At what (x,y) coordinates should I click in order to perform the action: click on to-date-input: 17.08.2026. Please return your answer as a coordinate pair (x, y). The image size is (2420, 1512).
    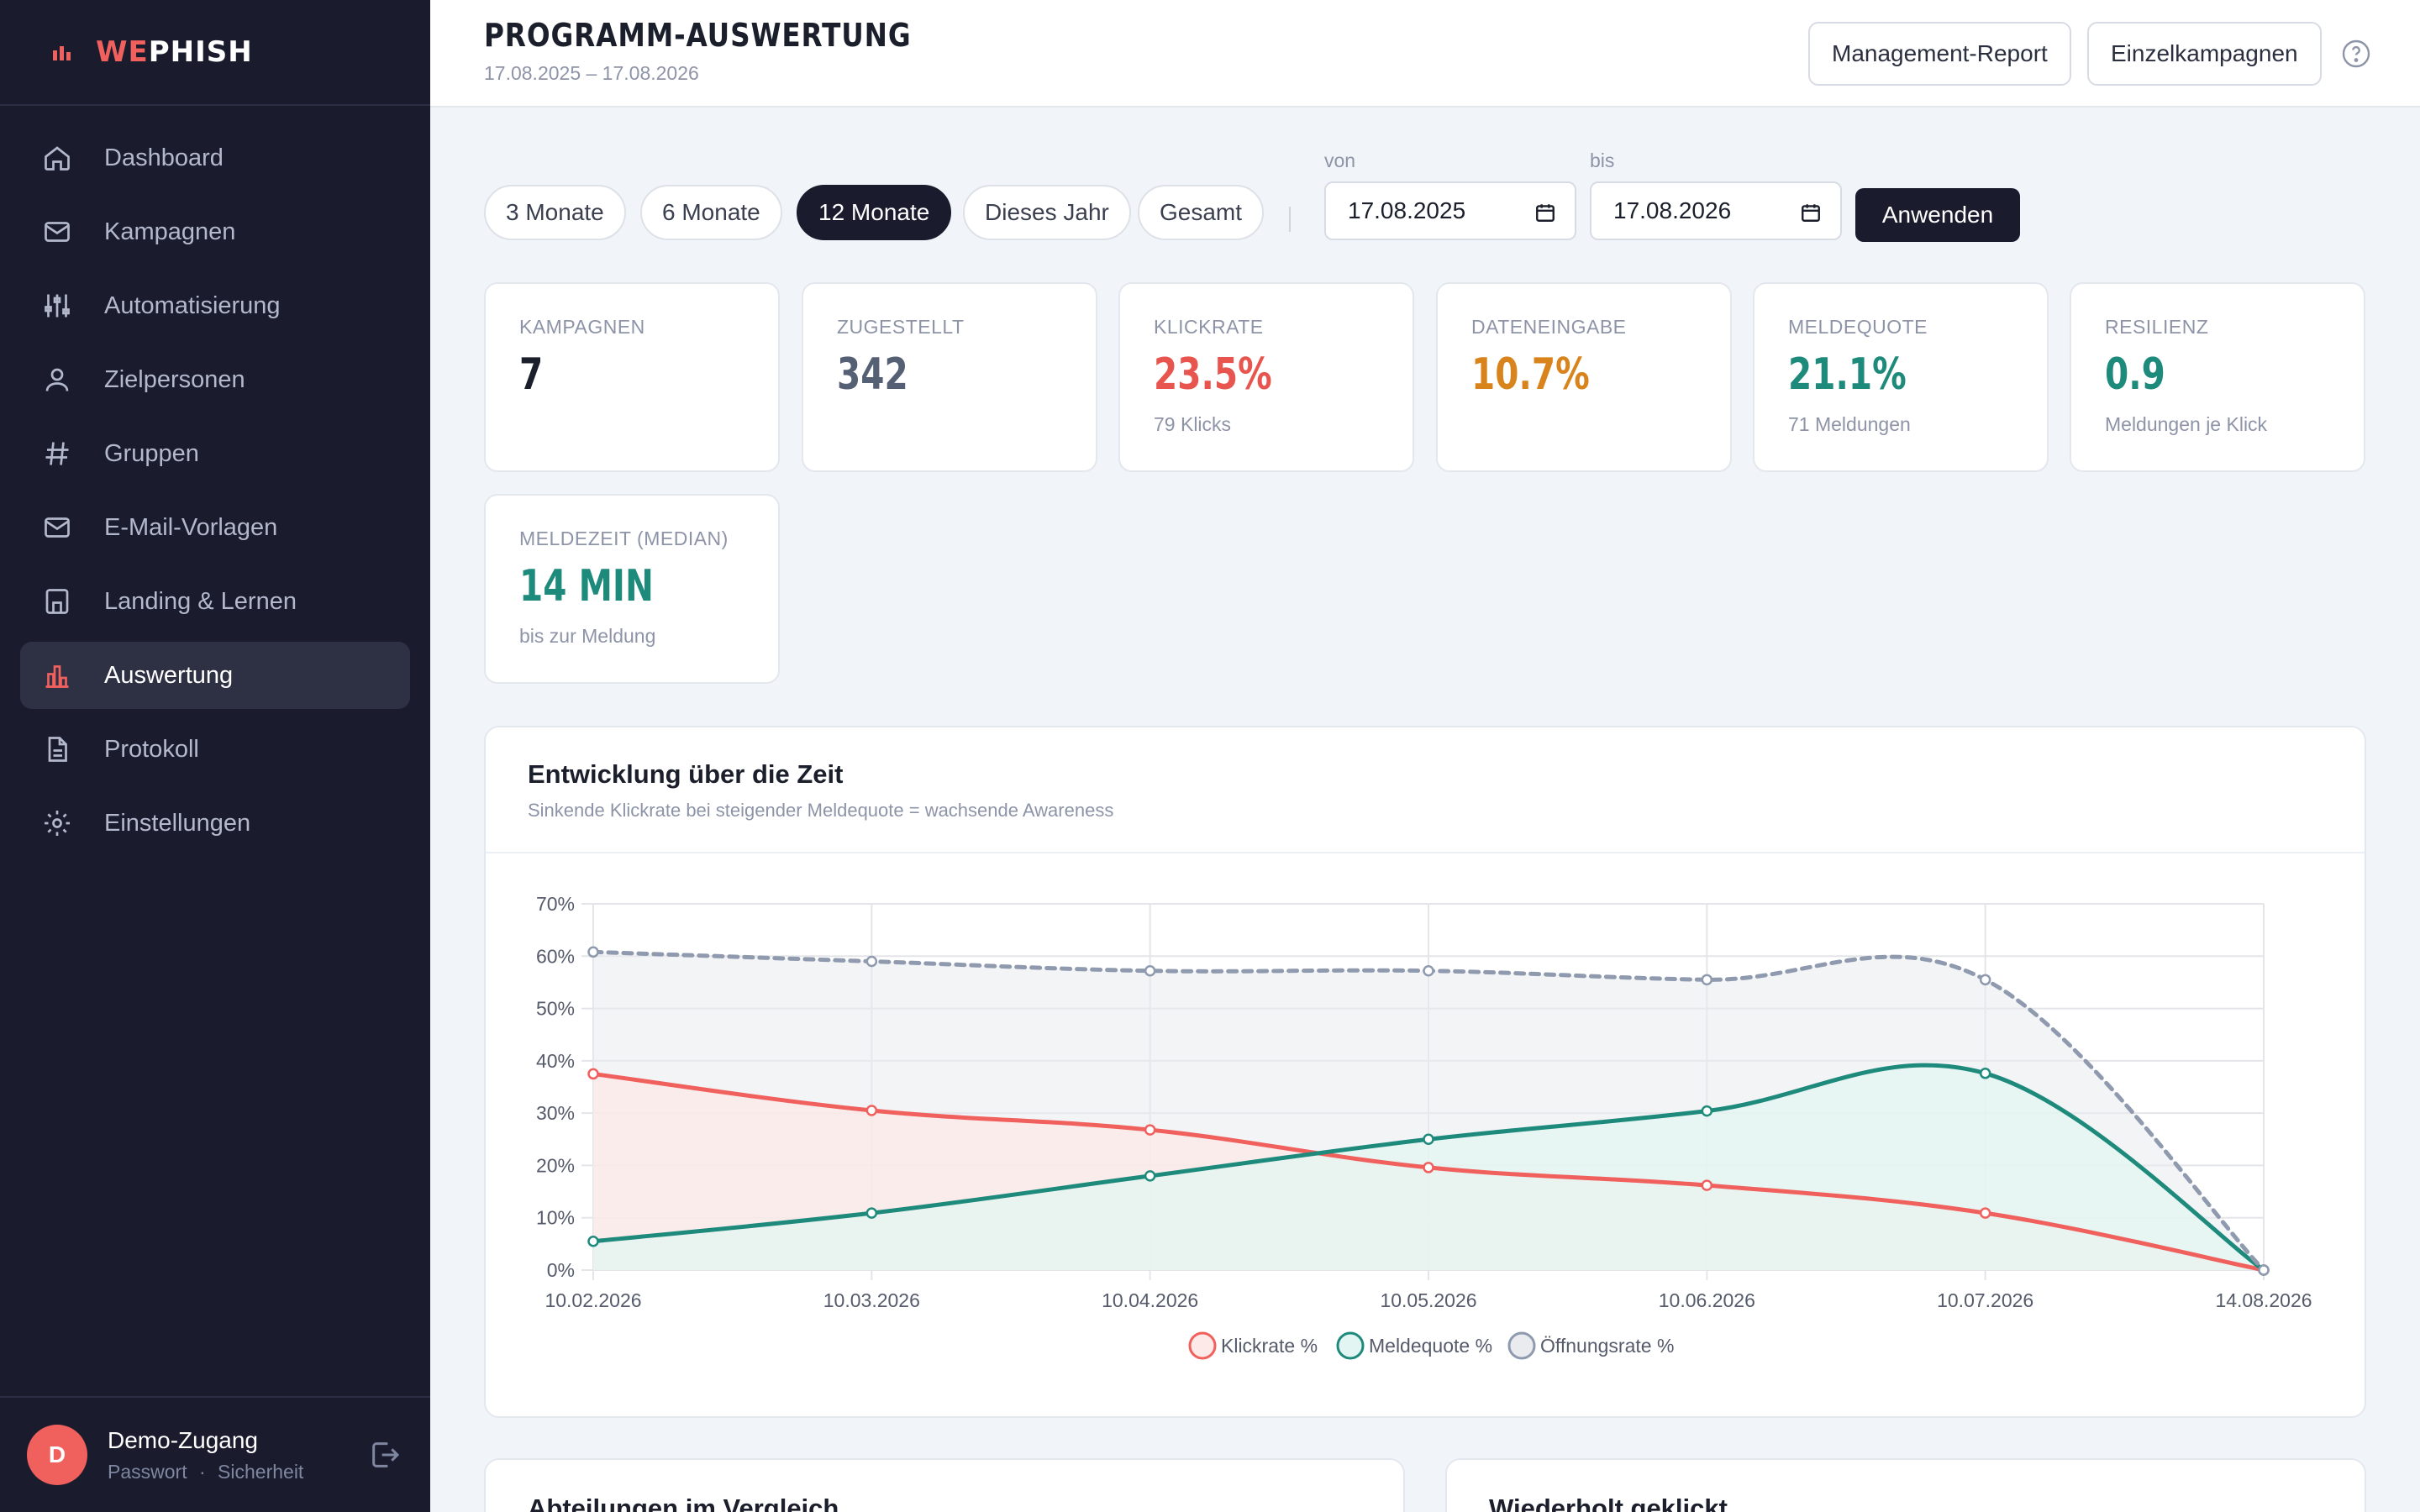
    Looking at the image, I should click on (1716, 210).